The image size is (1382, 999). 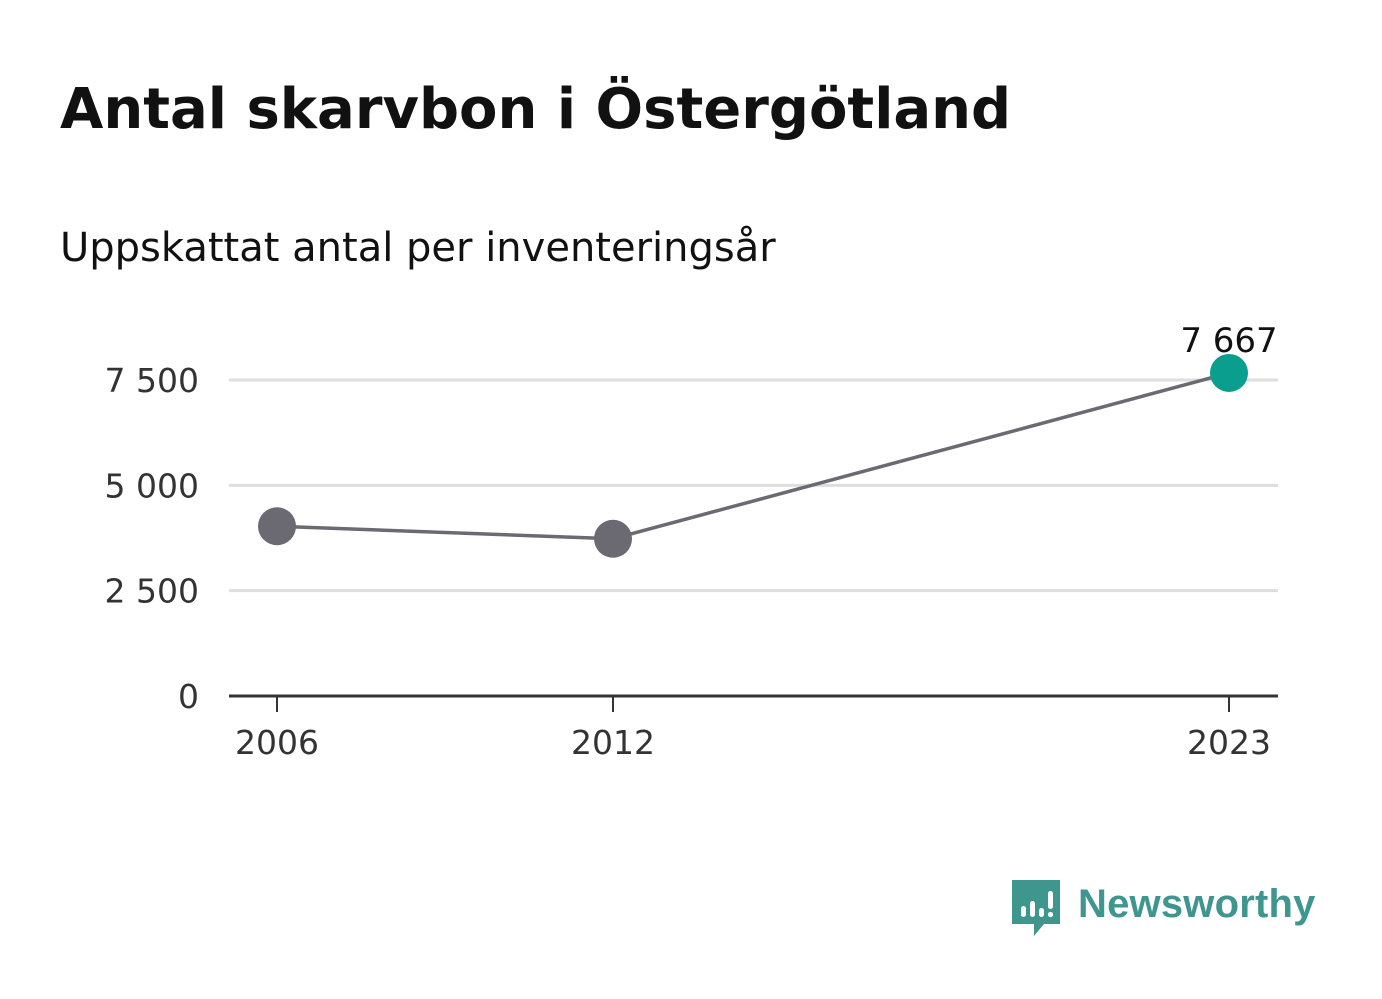 I want to click on y-tick-label: 0, so click(x=188, y=696).